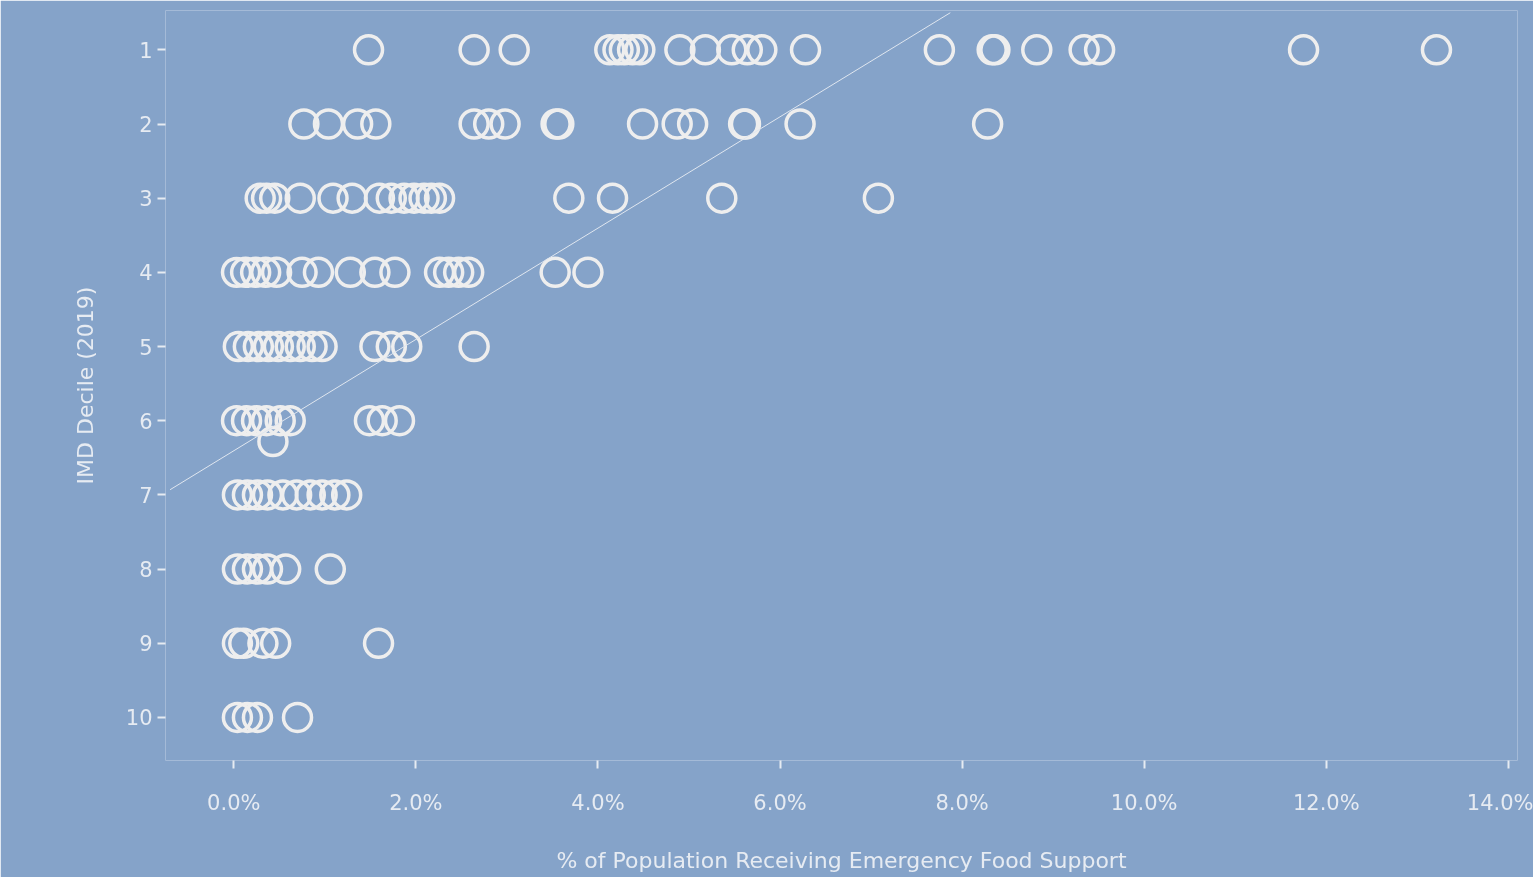 This screenshot has height=877, width=1533. Describe the element at coordinates (780, 802) in the screenshot. I see `x-tick-label: 6.0%` at that location.